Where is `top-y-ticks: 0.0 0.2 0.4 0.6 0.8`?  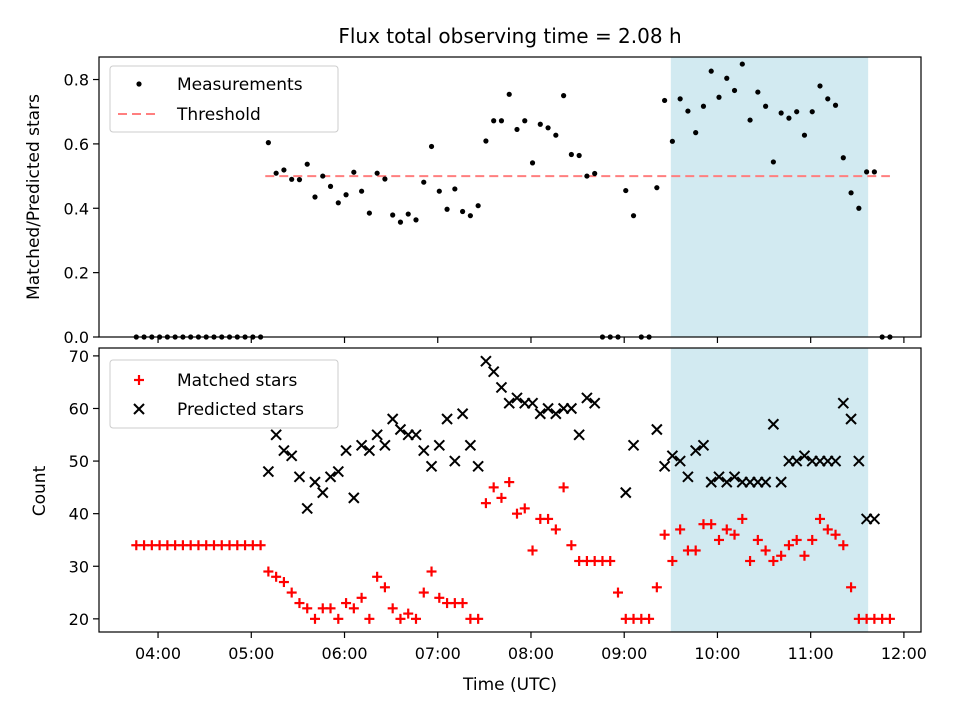
top-y-ticks: 0.0 0.2 0.4 0.6 0.8 is located at coordinates (81, 209).